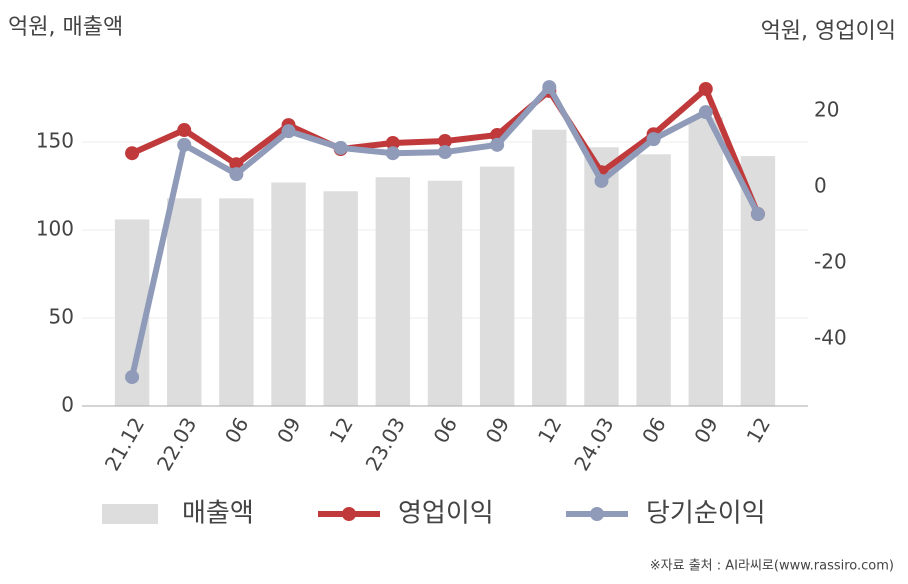 The width and height of the screenshot is (908, 584). What do you see at coordinates (706, 514) in the screenshot?
I see `legend-label: 당기순이익` at bounding box center [706, 514].